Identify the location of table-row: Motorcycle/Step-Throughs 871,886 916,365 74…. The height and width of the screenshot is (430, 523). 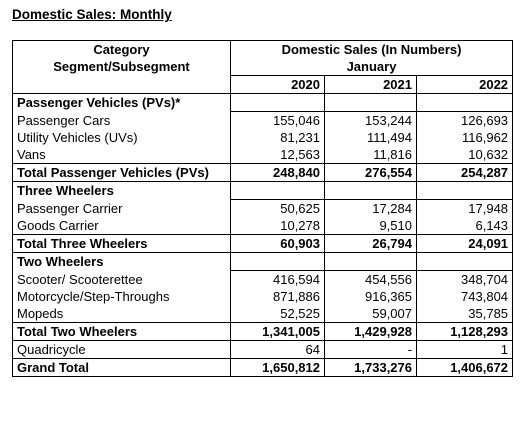
(263, 296).